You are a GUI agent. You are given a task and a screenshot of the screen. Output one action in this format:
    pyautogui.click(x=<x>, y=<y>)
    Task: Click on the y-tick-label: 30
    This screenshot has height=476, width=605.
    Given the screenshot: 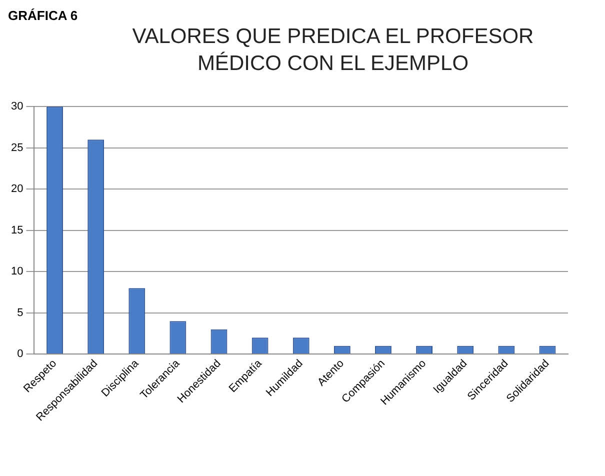 What is the action you would take?
    pyautogui.click(x=17, y=106)
    